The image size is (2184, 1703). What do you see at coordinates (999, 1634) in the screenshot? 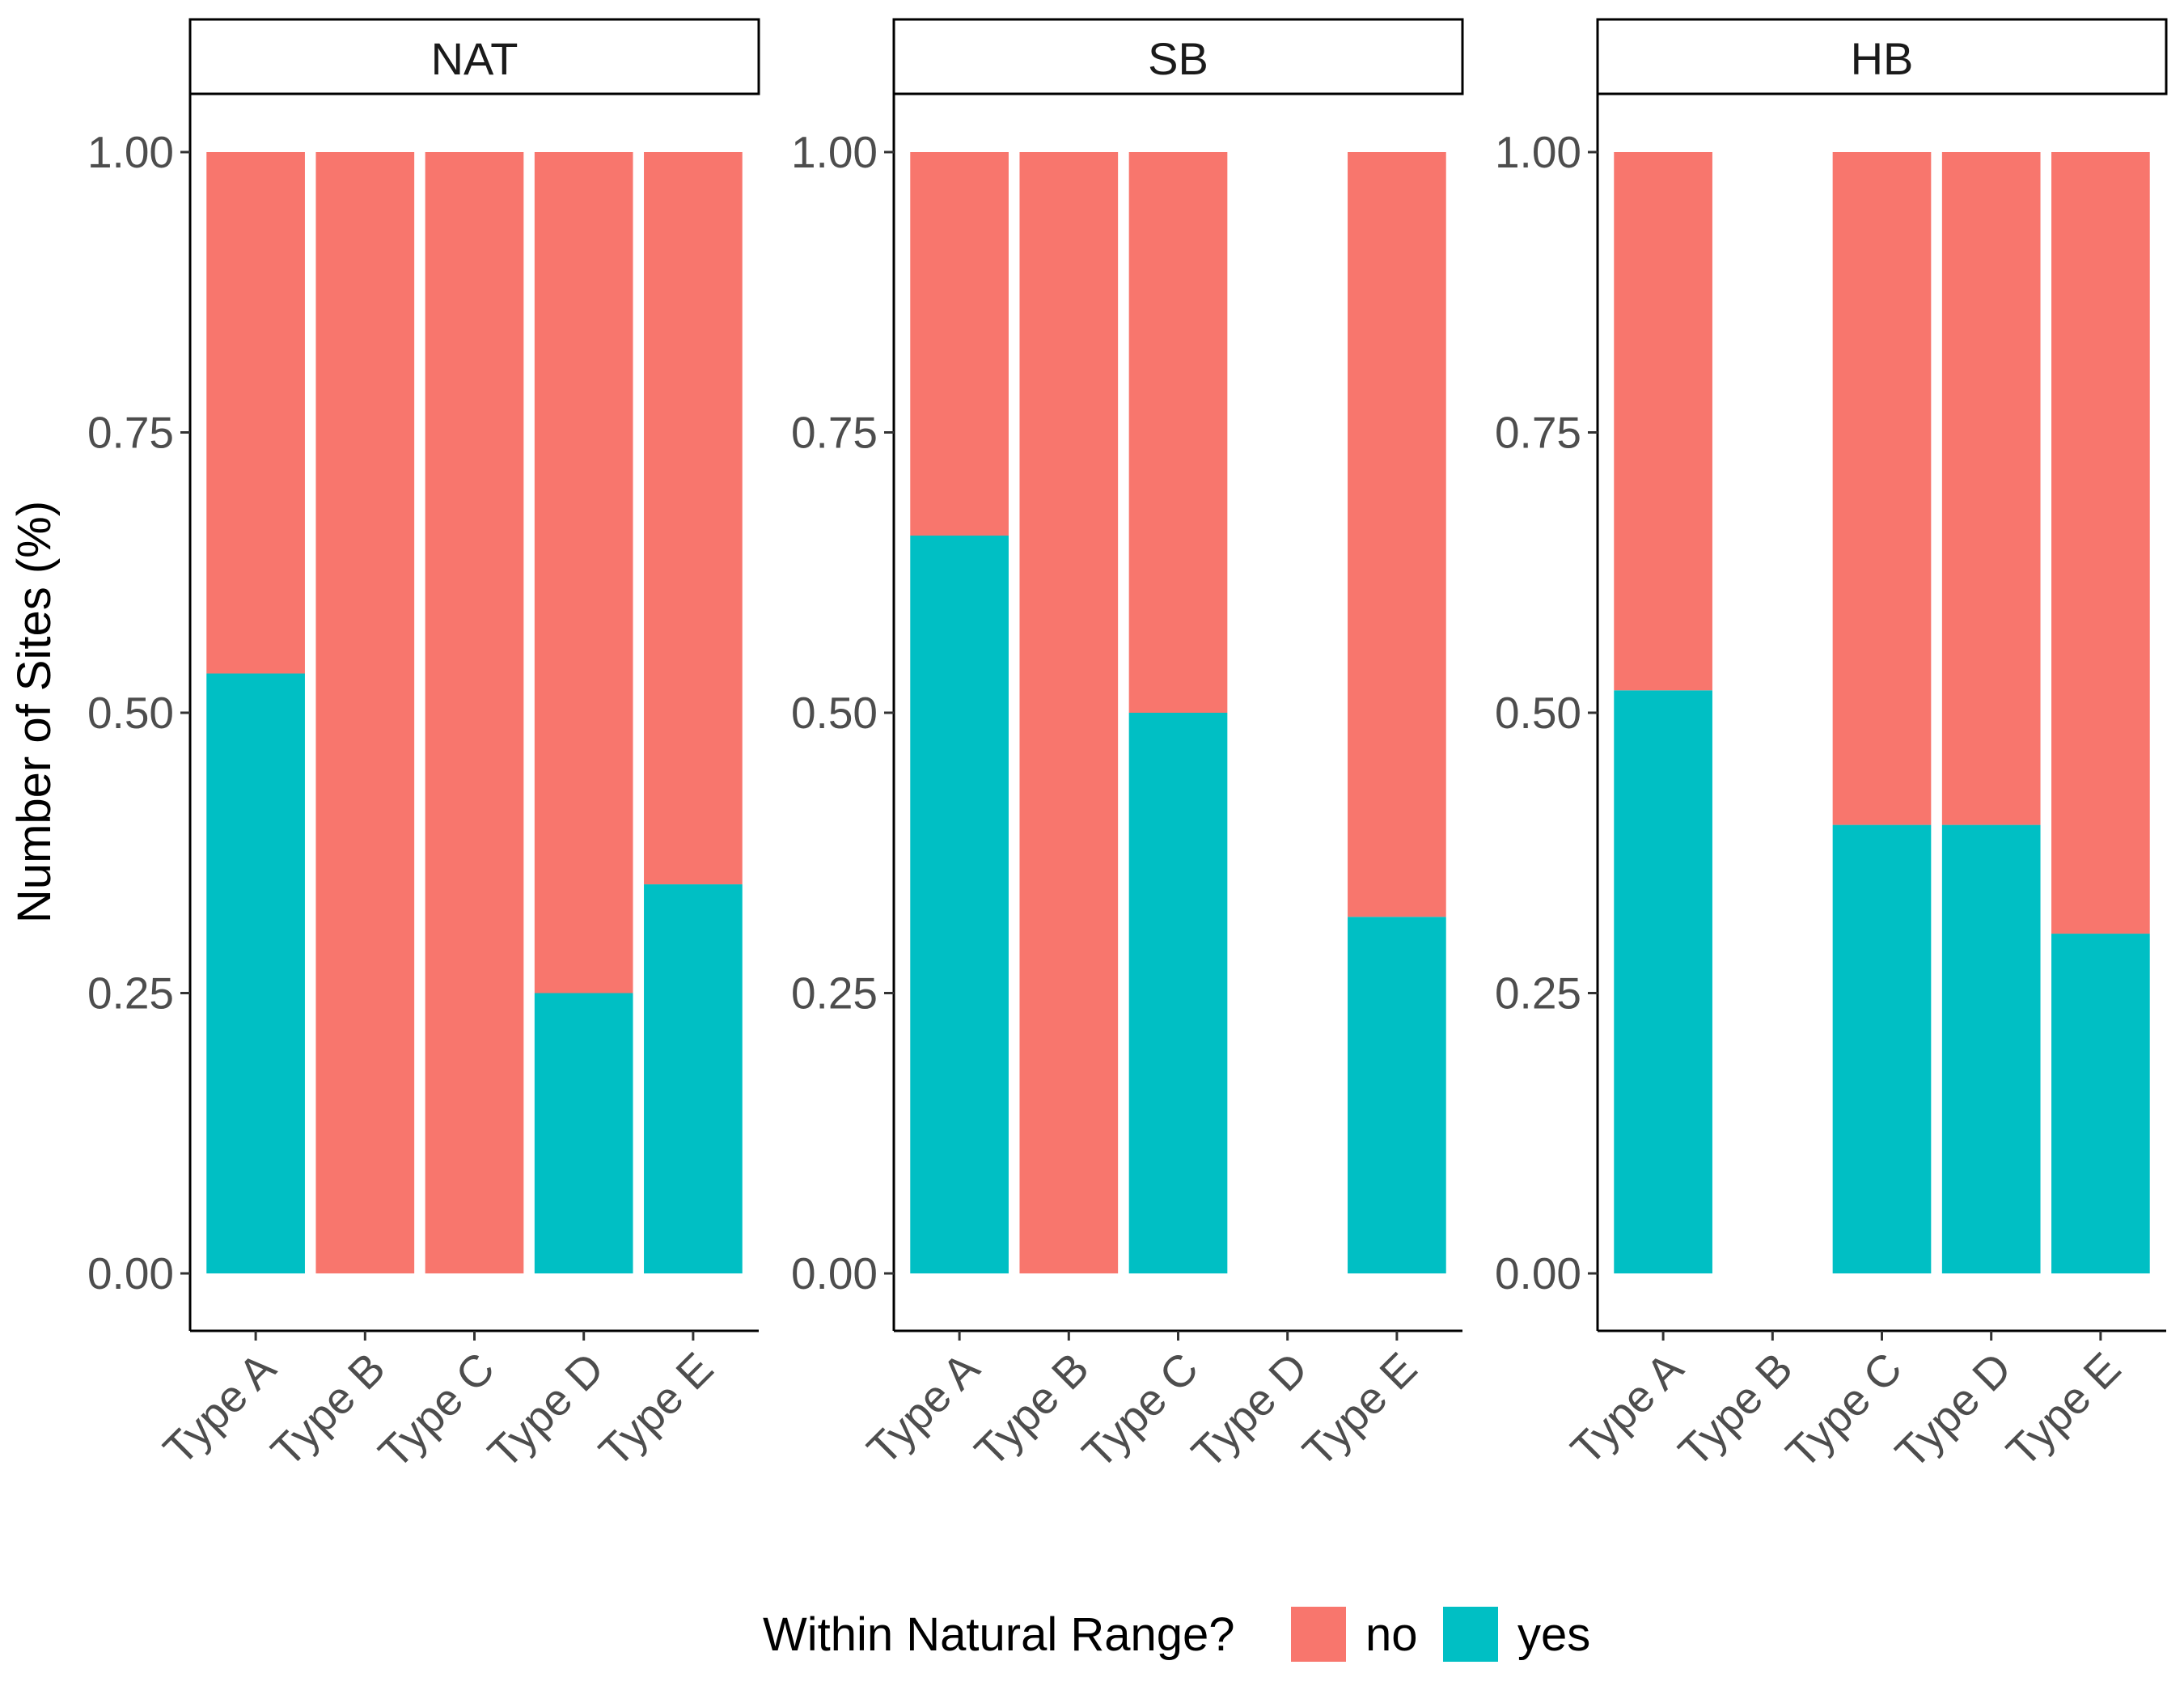
I see `legend-title: Within Natural Range?` at bounding box center [999, 1634].